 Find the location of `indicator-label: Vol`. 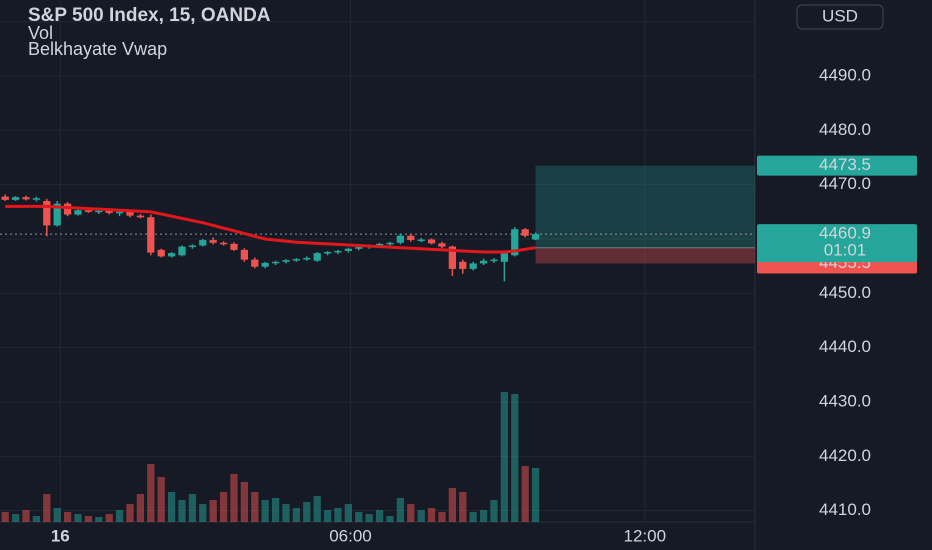

indicator-label: Vol is located at coordinates (40, 33).